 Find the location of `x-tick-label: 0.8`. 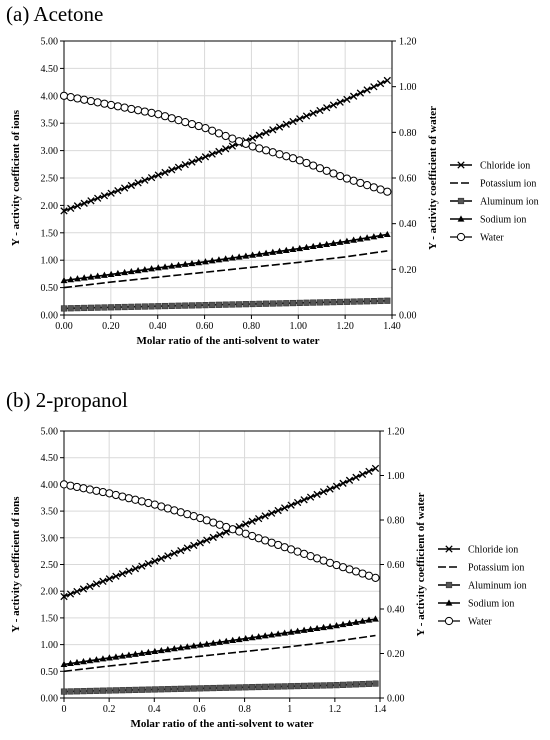

x-tick-label: 0.8 is located at coordinates (244, 709).